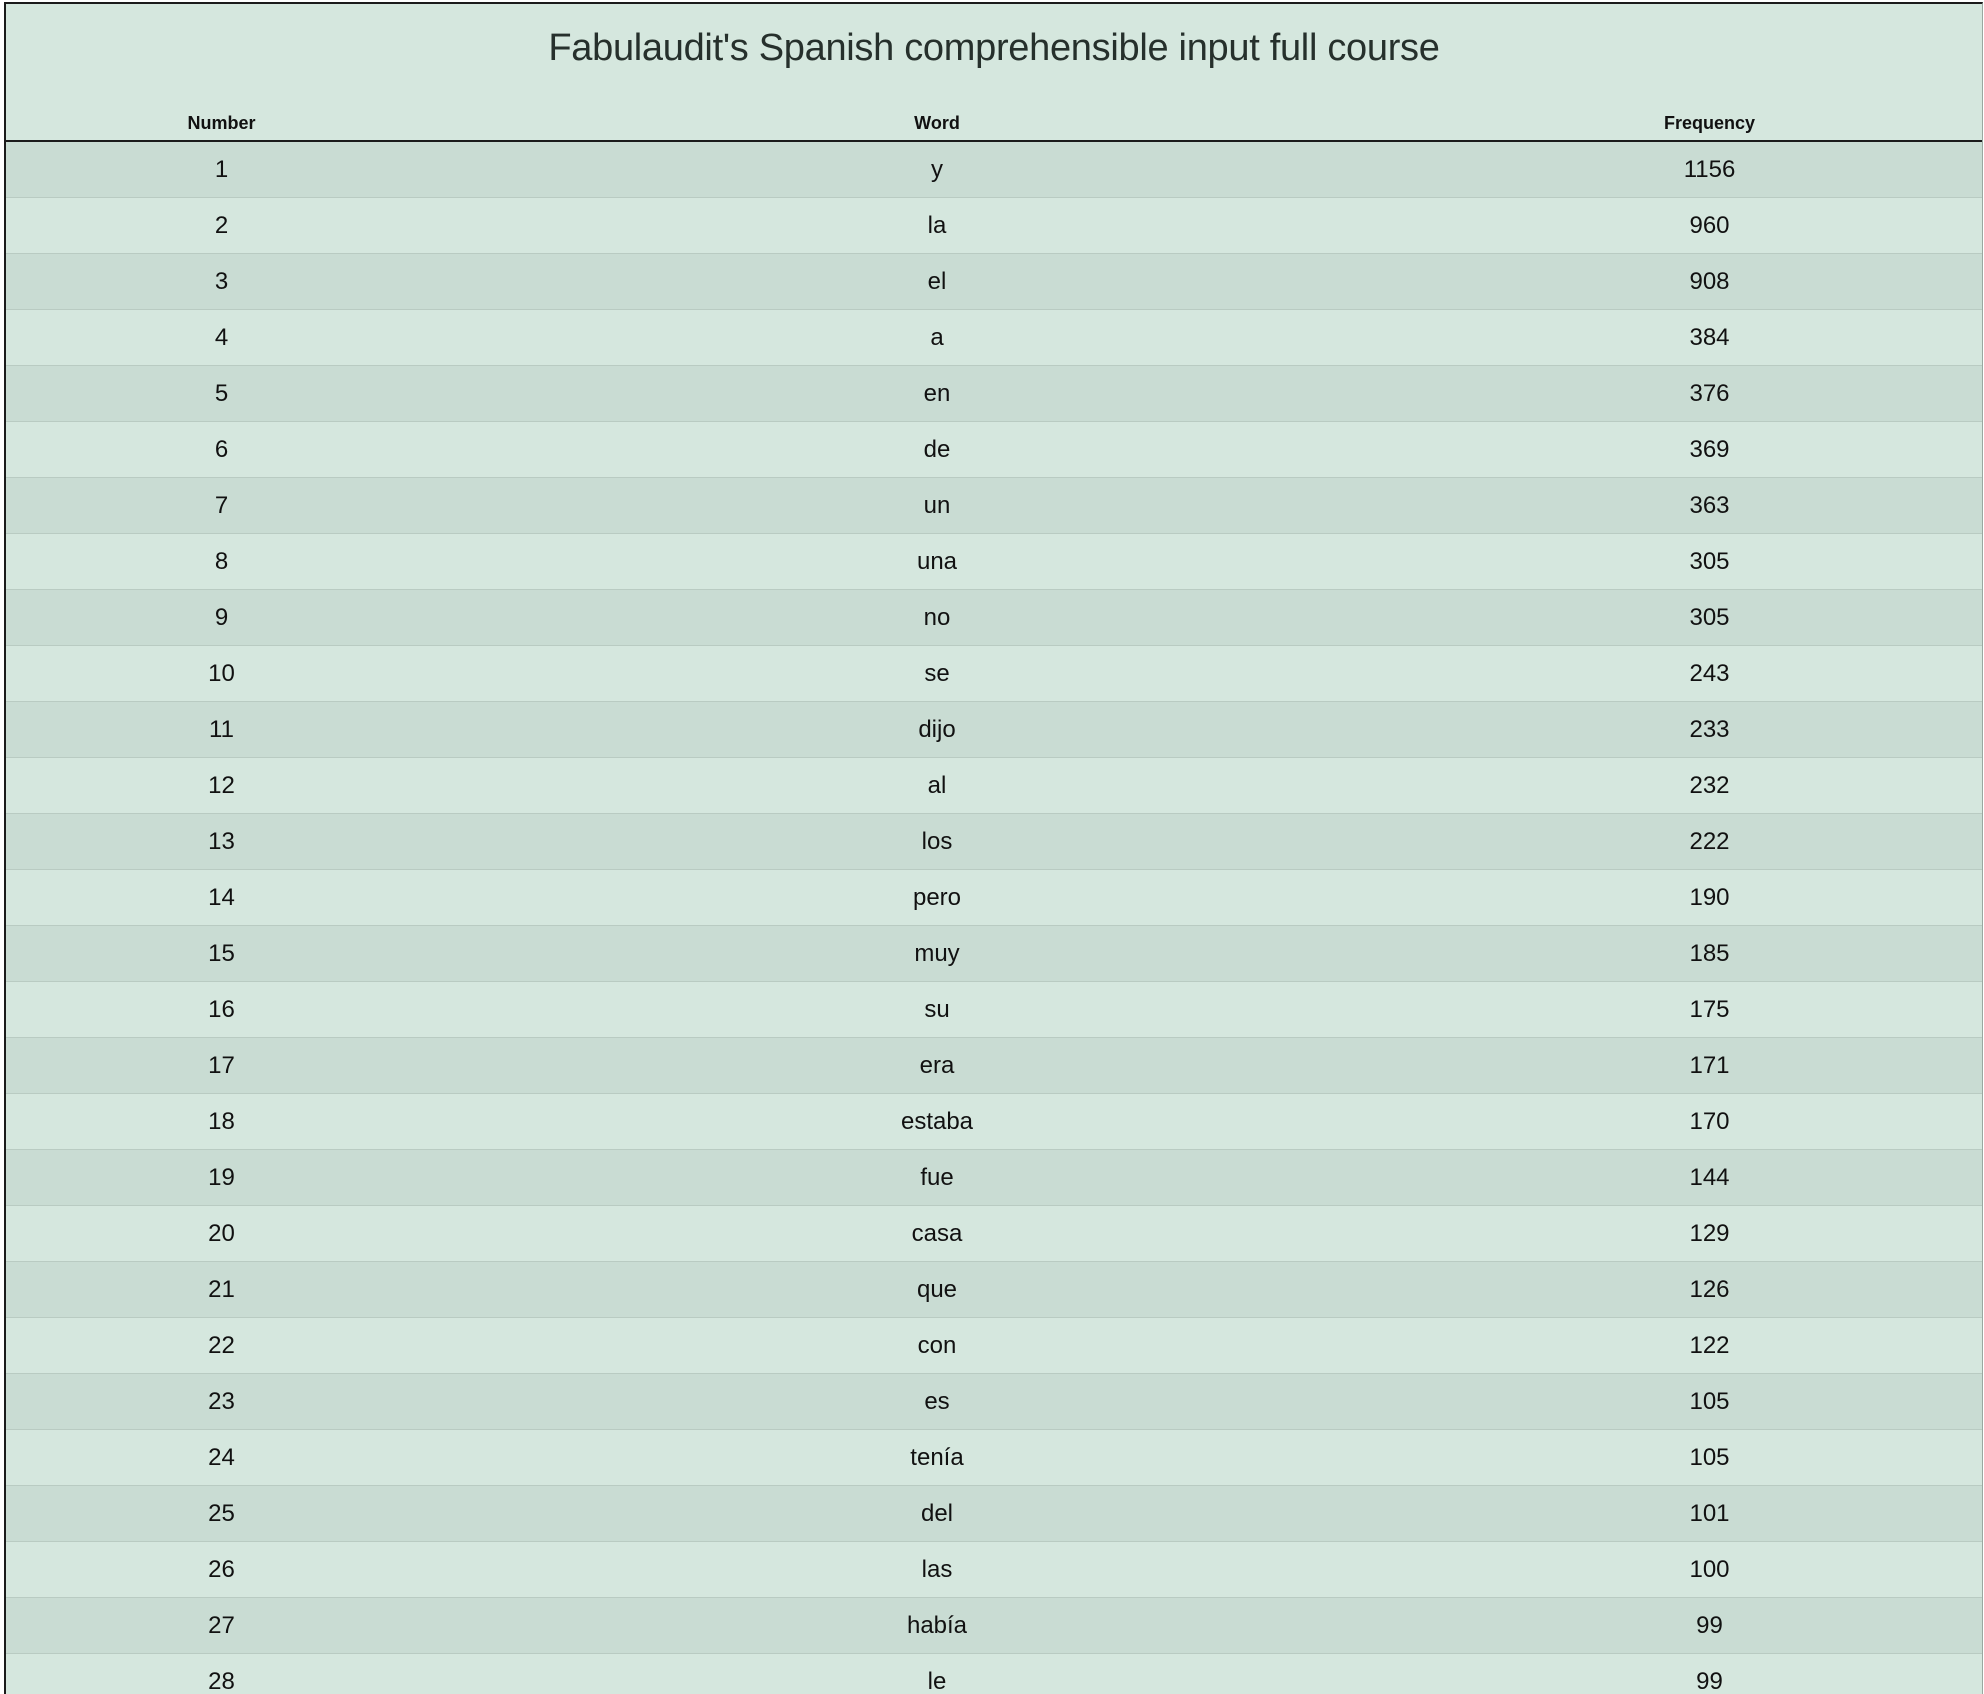 Image resolution: width=1984 pixels, height=1694 pixels. Describe the element at coordinates (221, 1401) in the screenshot. I see `cell-number: 23` at that location.